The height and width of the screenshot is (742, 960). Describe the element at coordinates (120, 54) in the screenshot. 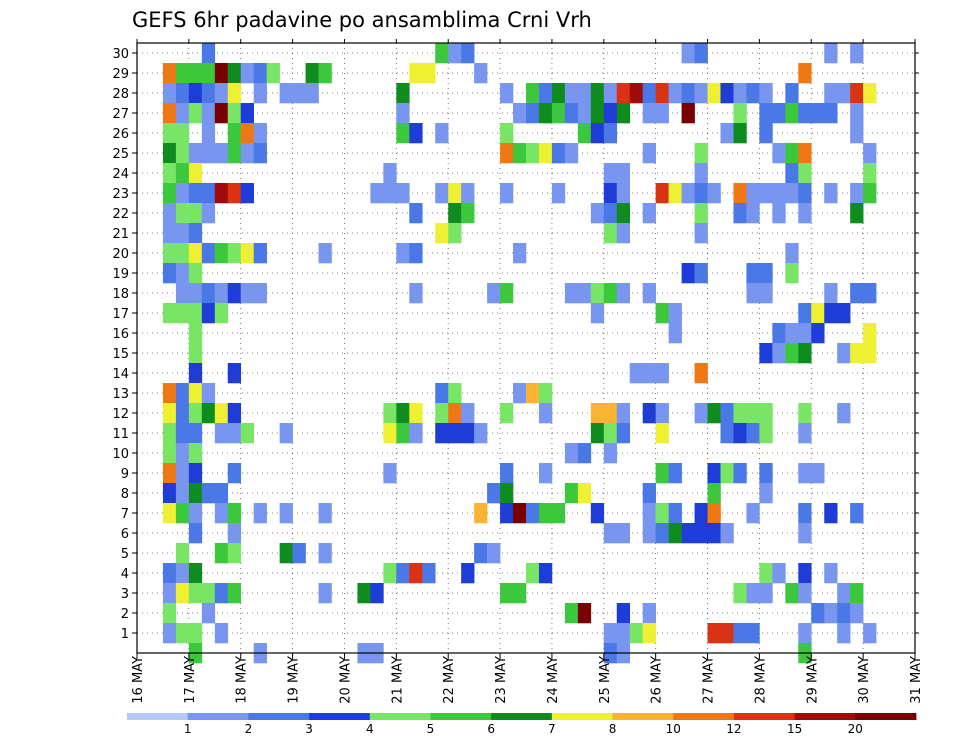

I see `y-tick-label: 30` at that location.